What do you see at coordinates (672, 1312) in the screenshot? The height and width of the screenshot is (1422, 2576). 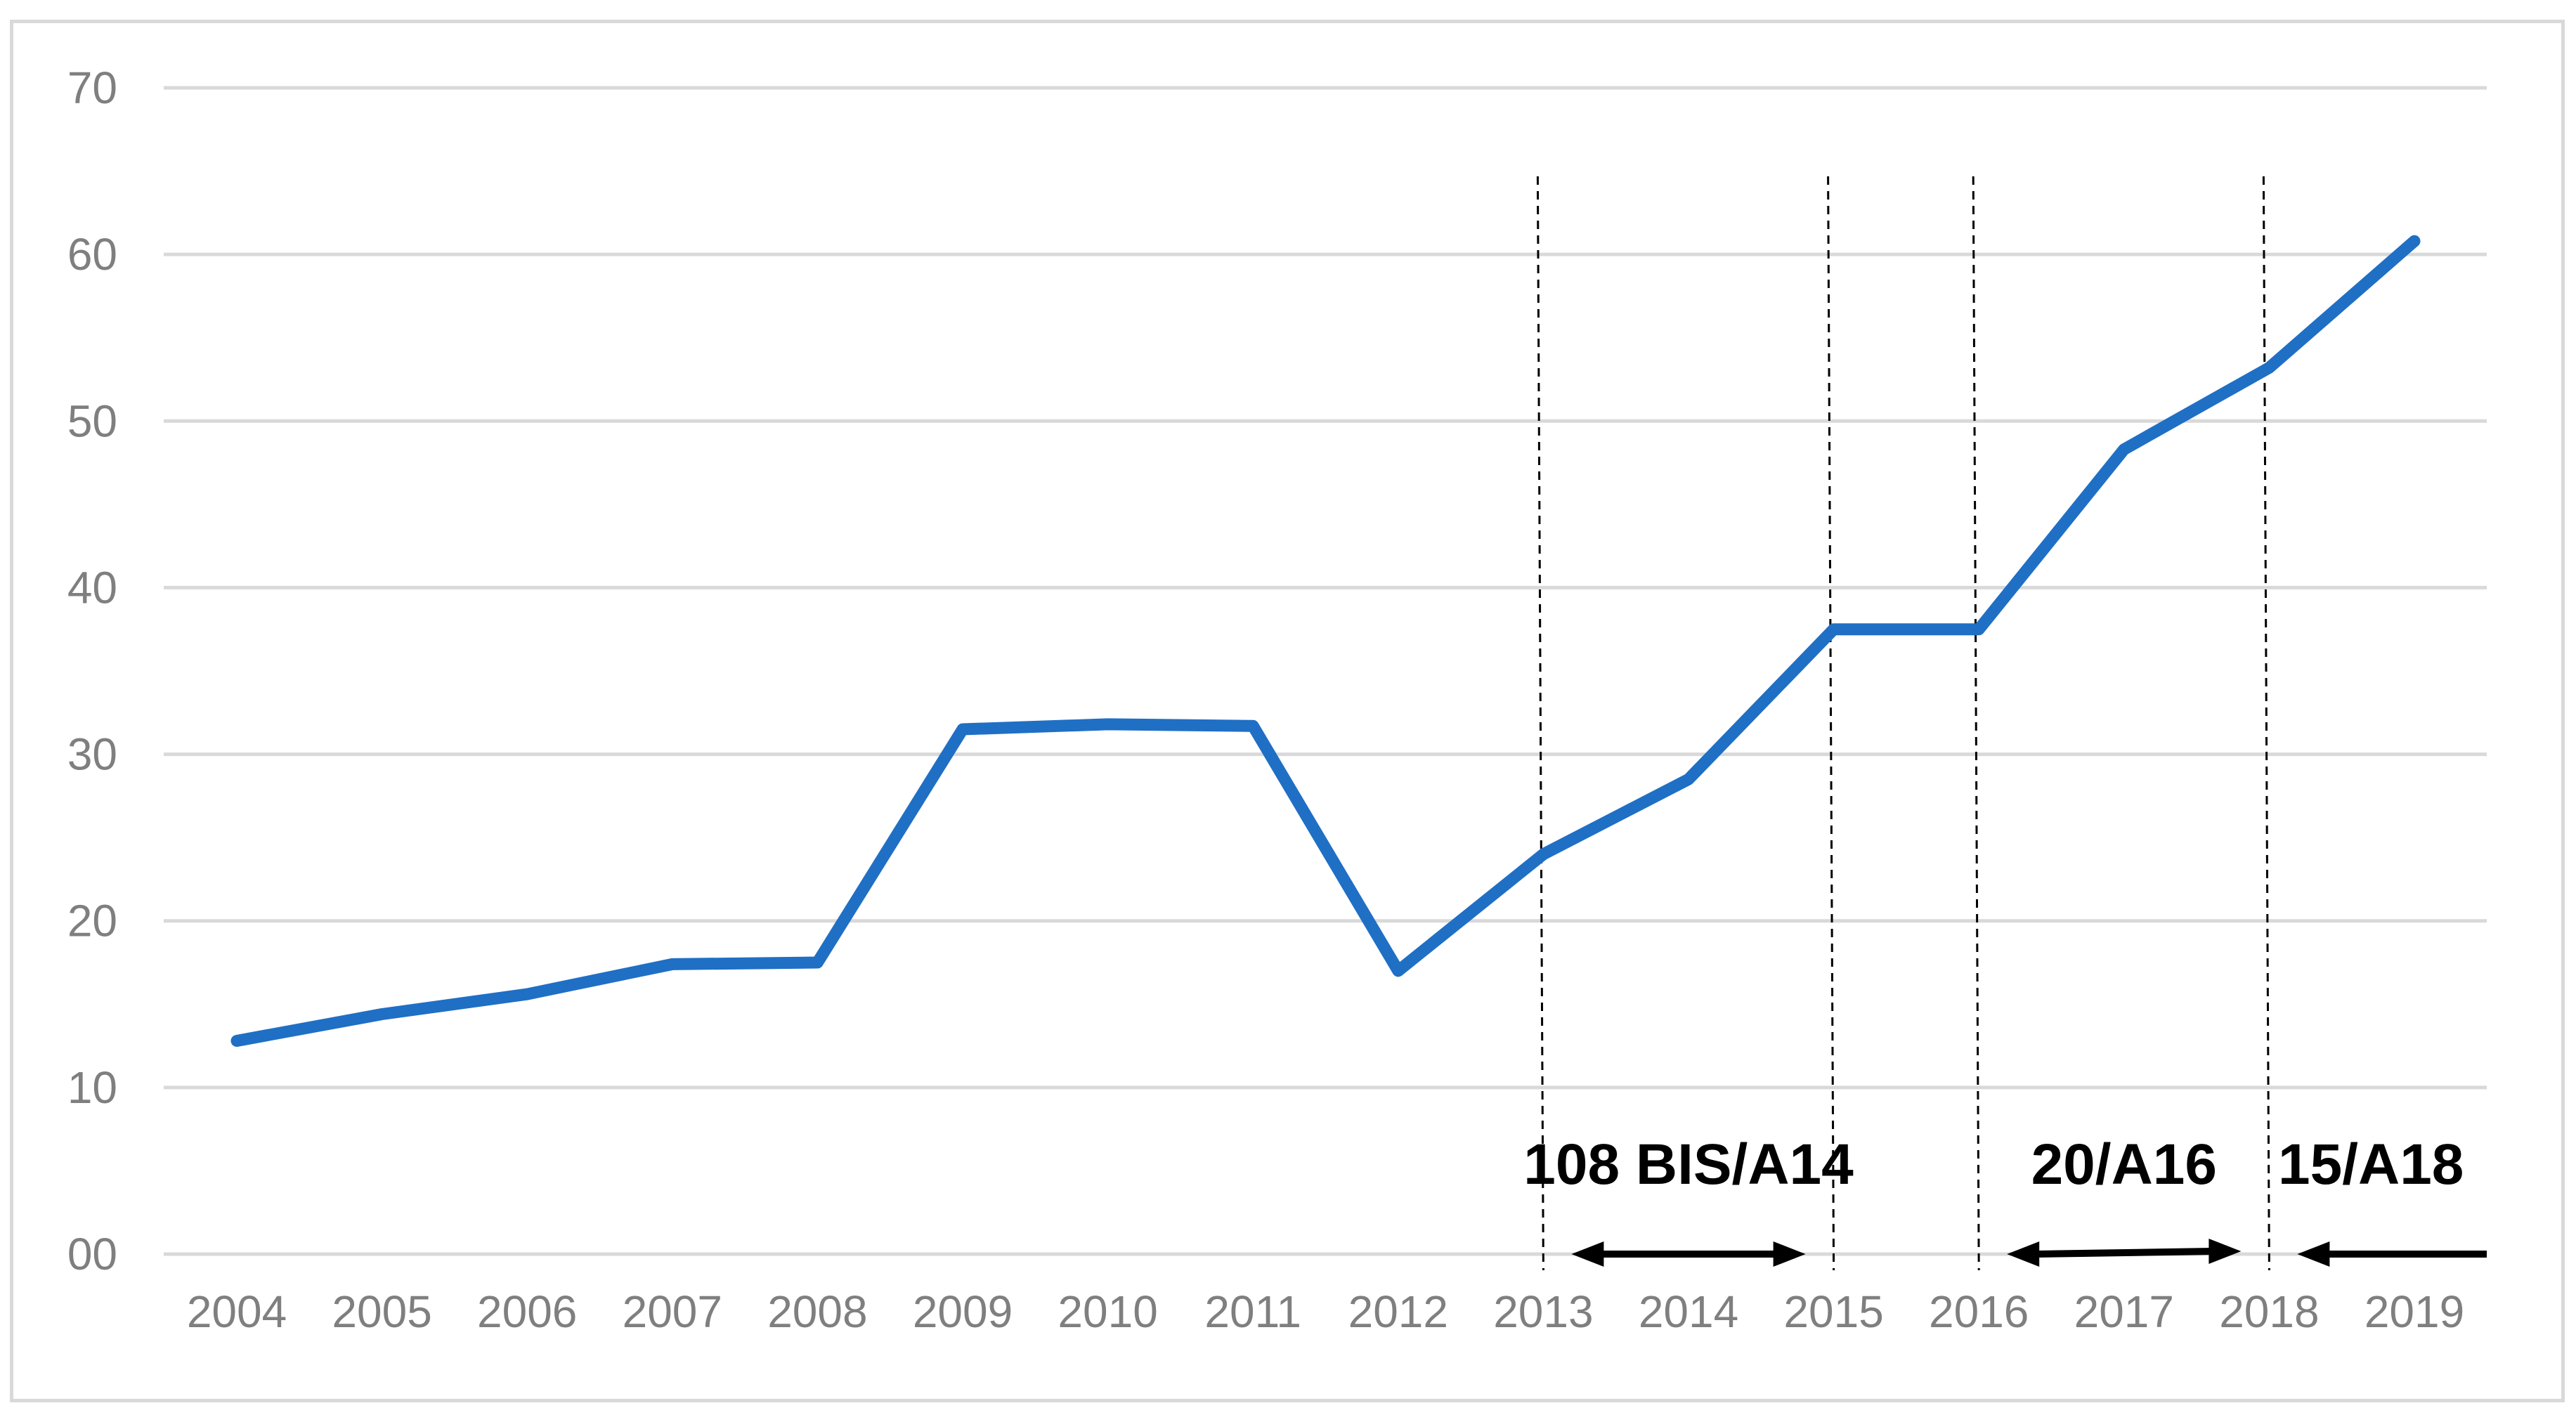 I see `x-tick-label: 2007` at bounding box center [672, 1312].